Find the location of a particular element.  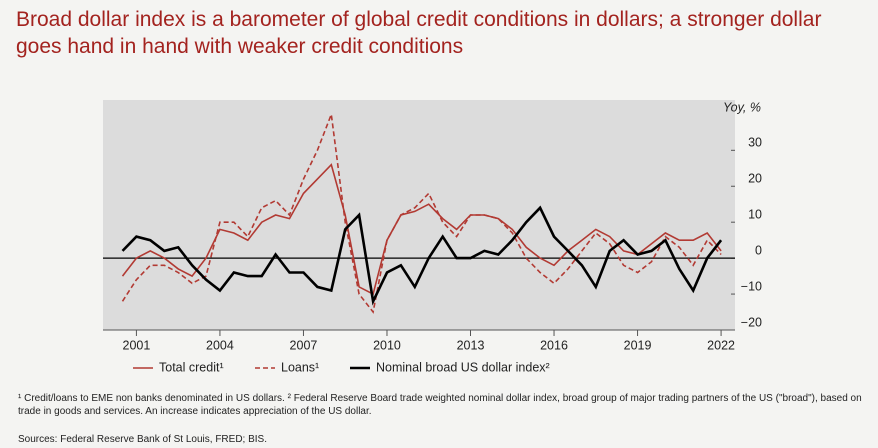

y-tick-label: 10 is located at coordinates (755, 214).